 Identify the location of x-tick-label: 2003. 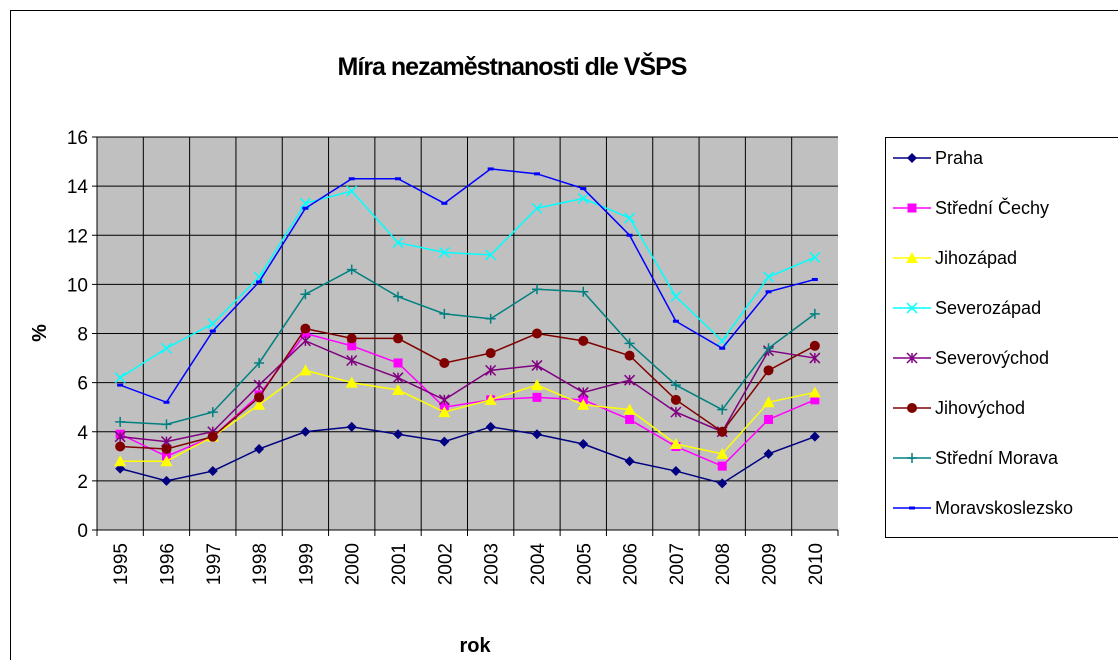
(492, 564).